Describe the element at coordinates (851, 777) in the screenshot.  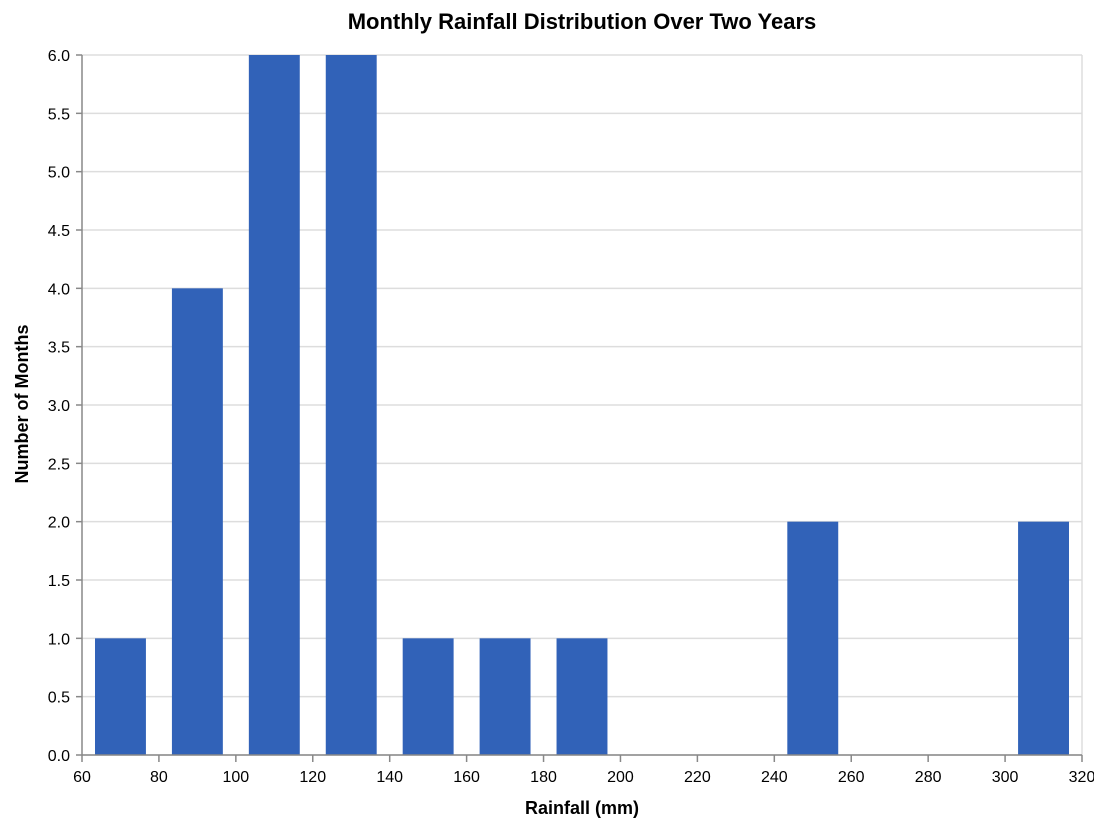
I see `x-tick-label: 260` at that location.